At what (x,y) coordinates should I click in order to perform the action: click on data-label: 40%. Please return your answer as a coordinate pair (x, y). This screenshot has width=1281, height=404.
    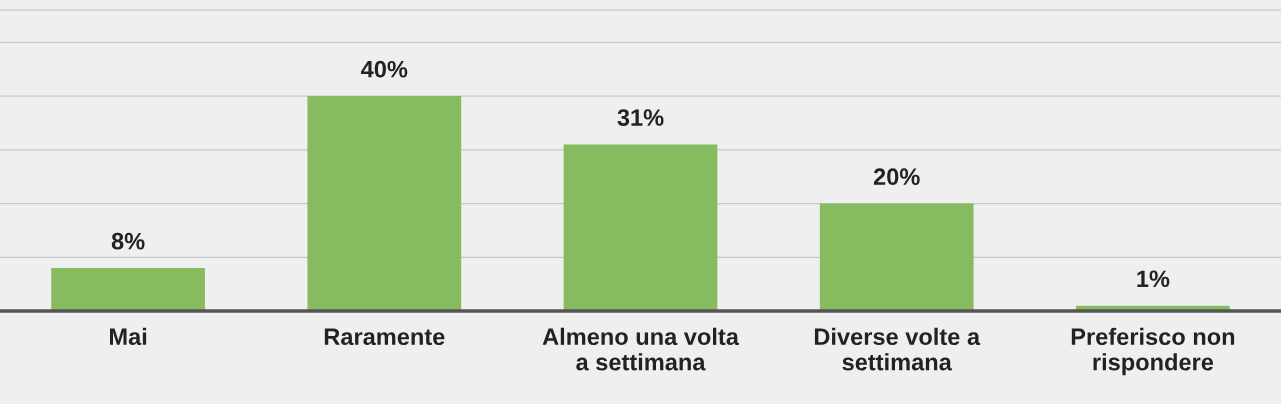
    Looking at the image, I should click on (384, 69).